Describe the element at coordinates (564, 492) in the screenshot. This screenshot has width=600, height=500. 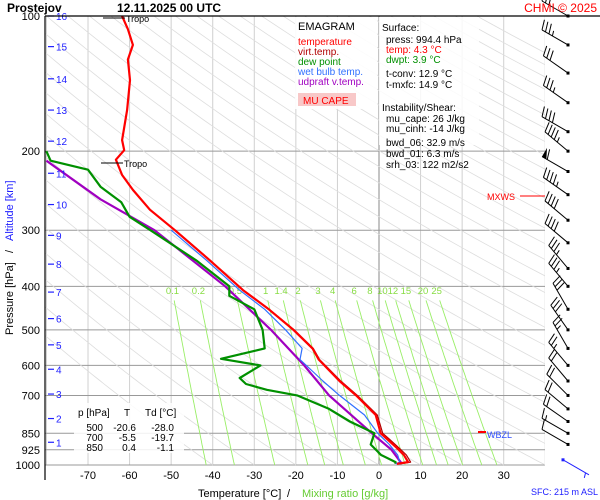
I see `sfc-label: SFC: 215 m ASL` at that location.